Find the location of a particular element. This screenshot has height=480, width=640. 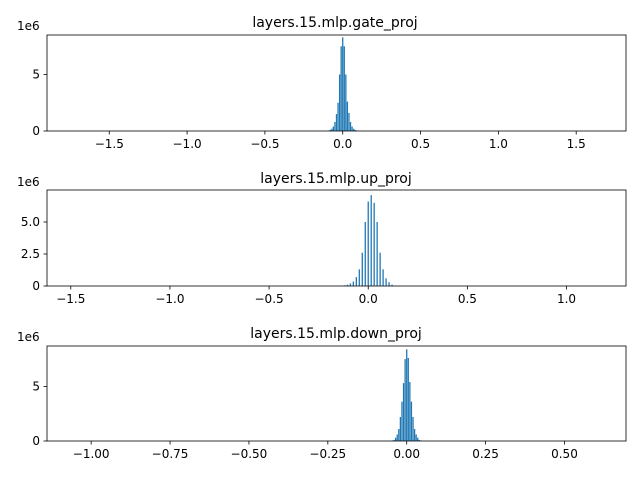

x-axis-ticks: −1.5 −1.0 −0.5 0.0 0.5 1.0 is located at coordinates (316, 296).